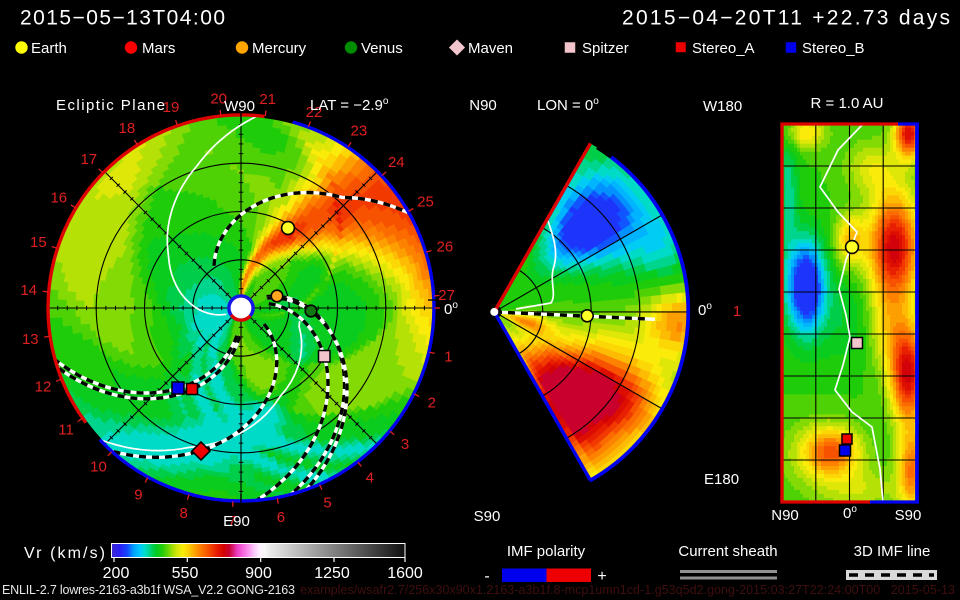 The height and width of the screenshot is (600, 960). Describe the element at coordinates (158, 48) in the screenshot. I see `svg-text: Mars` at that location.